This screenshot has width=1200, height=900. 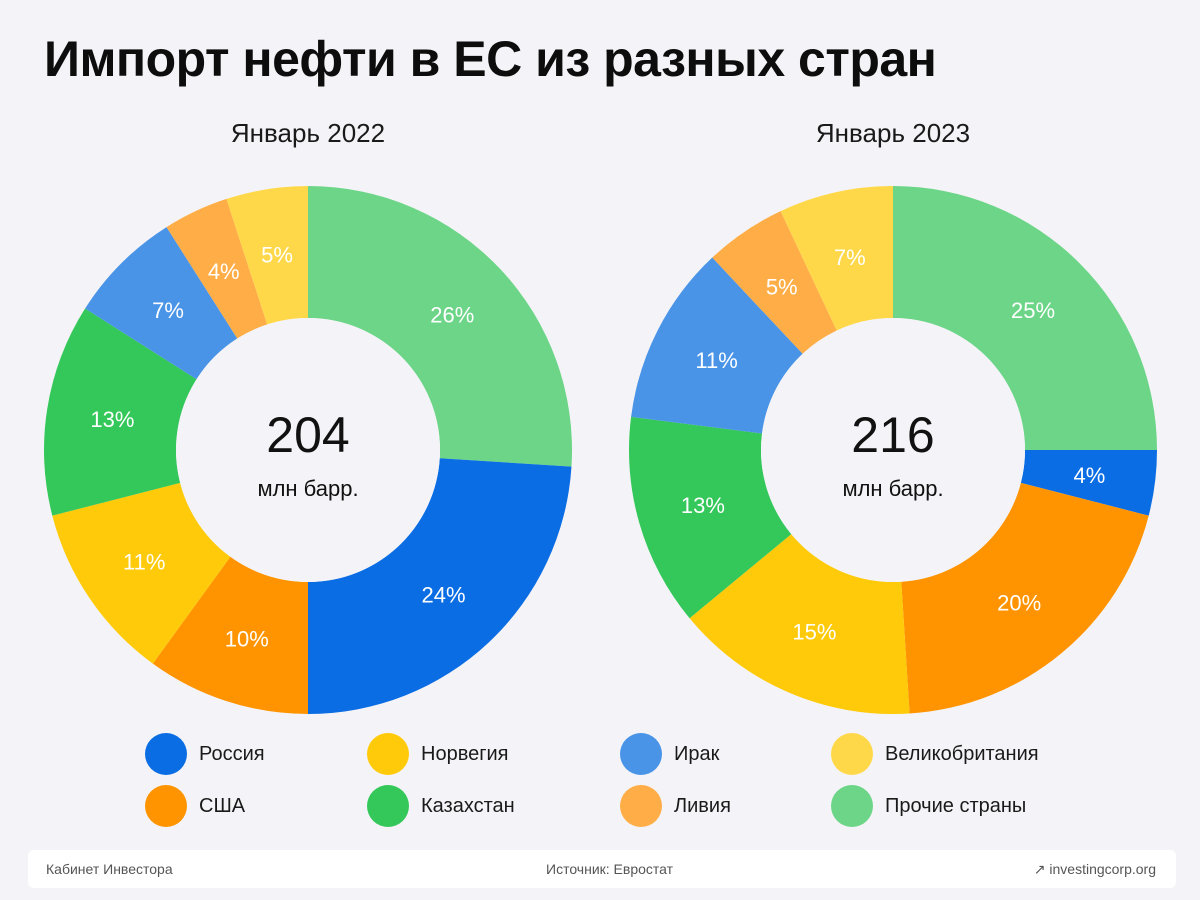 What do you see at coordinates (702, 805) in the screenshot?
I see `legend-label: Ливия` at bounding box center [702, 805].